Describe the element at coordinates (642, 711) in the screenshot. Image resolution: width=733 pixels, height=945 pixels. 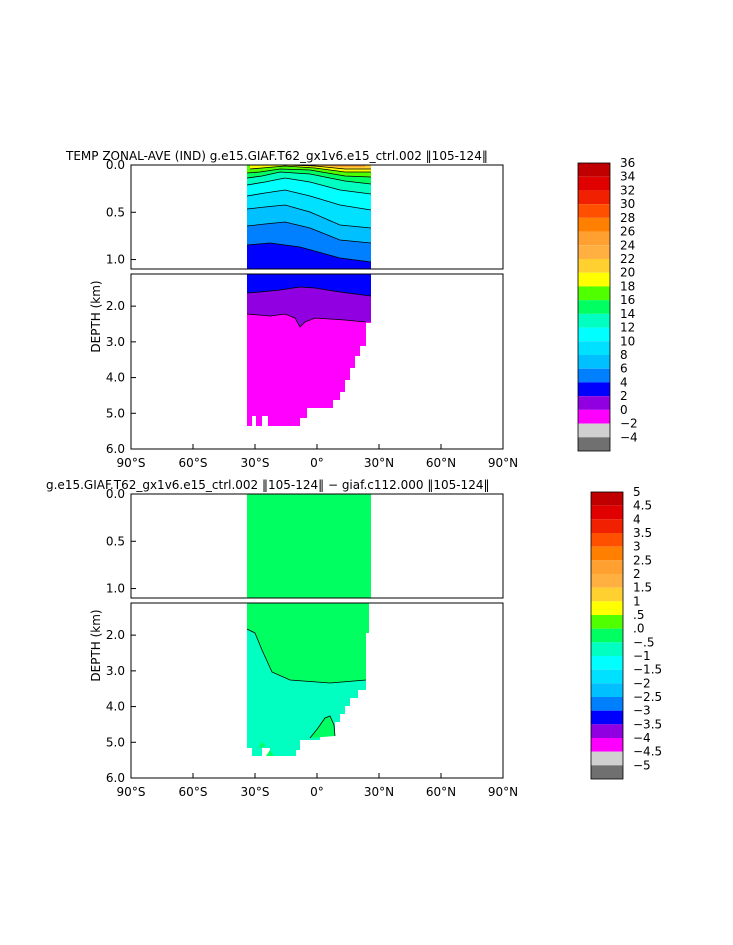
I see `colorbar-label: −3` at that location.